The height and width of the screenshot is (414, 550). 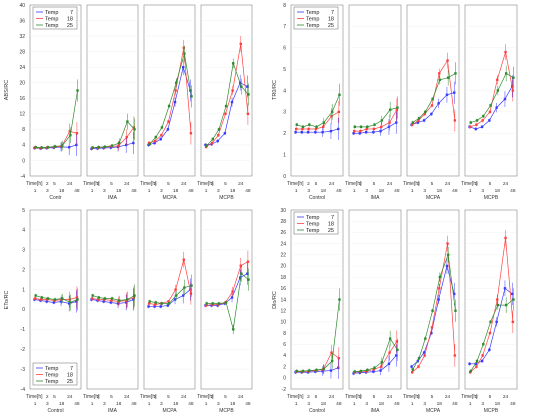 What do you see at coordinates (332, 218) in the screenshot?
I see `legend-entry-value: 7` at bounding box center [332, 218].